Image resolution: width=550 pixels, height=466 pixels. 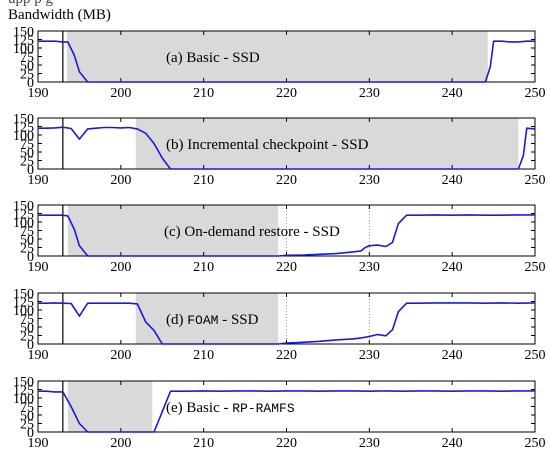 What do you see at coordinates (238, 320) in the screenshot?
I see `panel-label-suffix: - SSD` at bounding box center [238, 320].